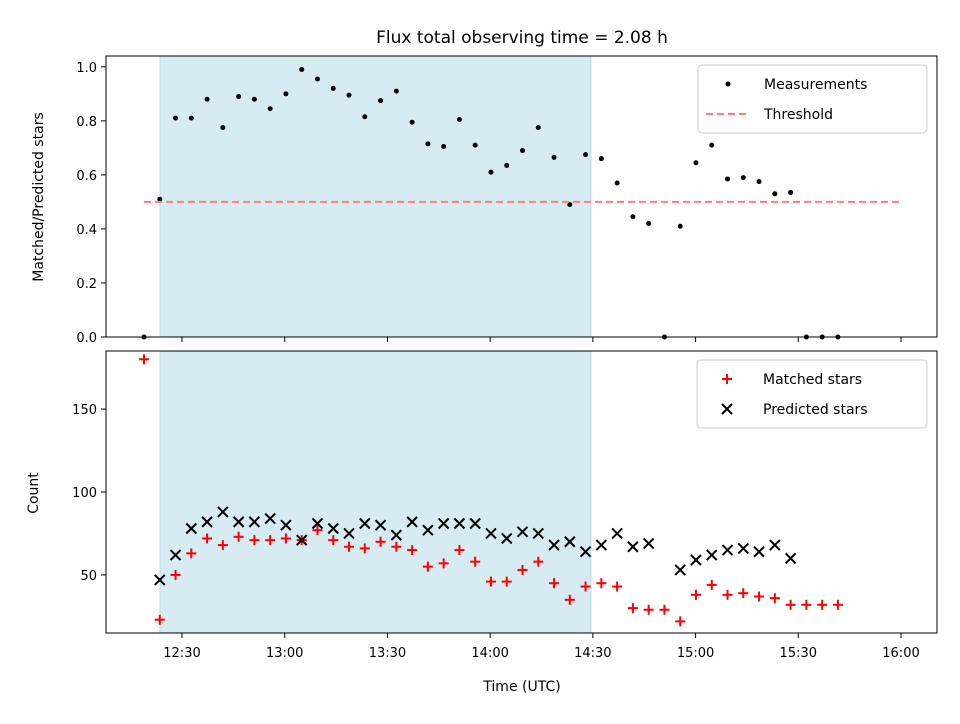 The width and height of the screenshot is (960, 724). What do you see at coordinates (387, 653) in the screenshot?
I see `x-tick-label: 13:30` at bounding box center [387, 653].